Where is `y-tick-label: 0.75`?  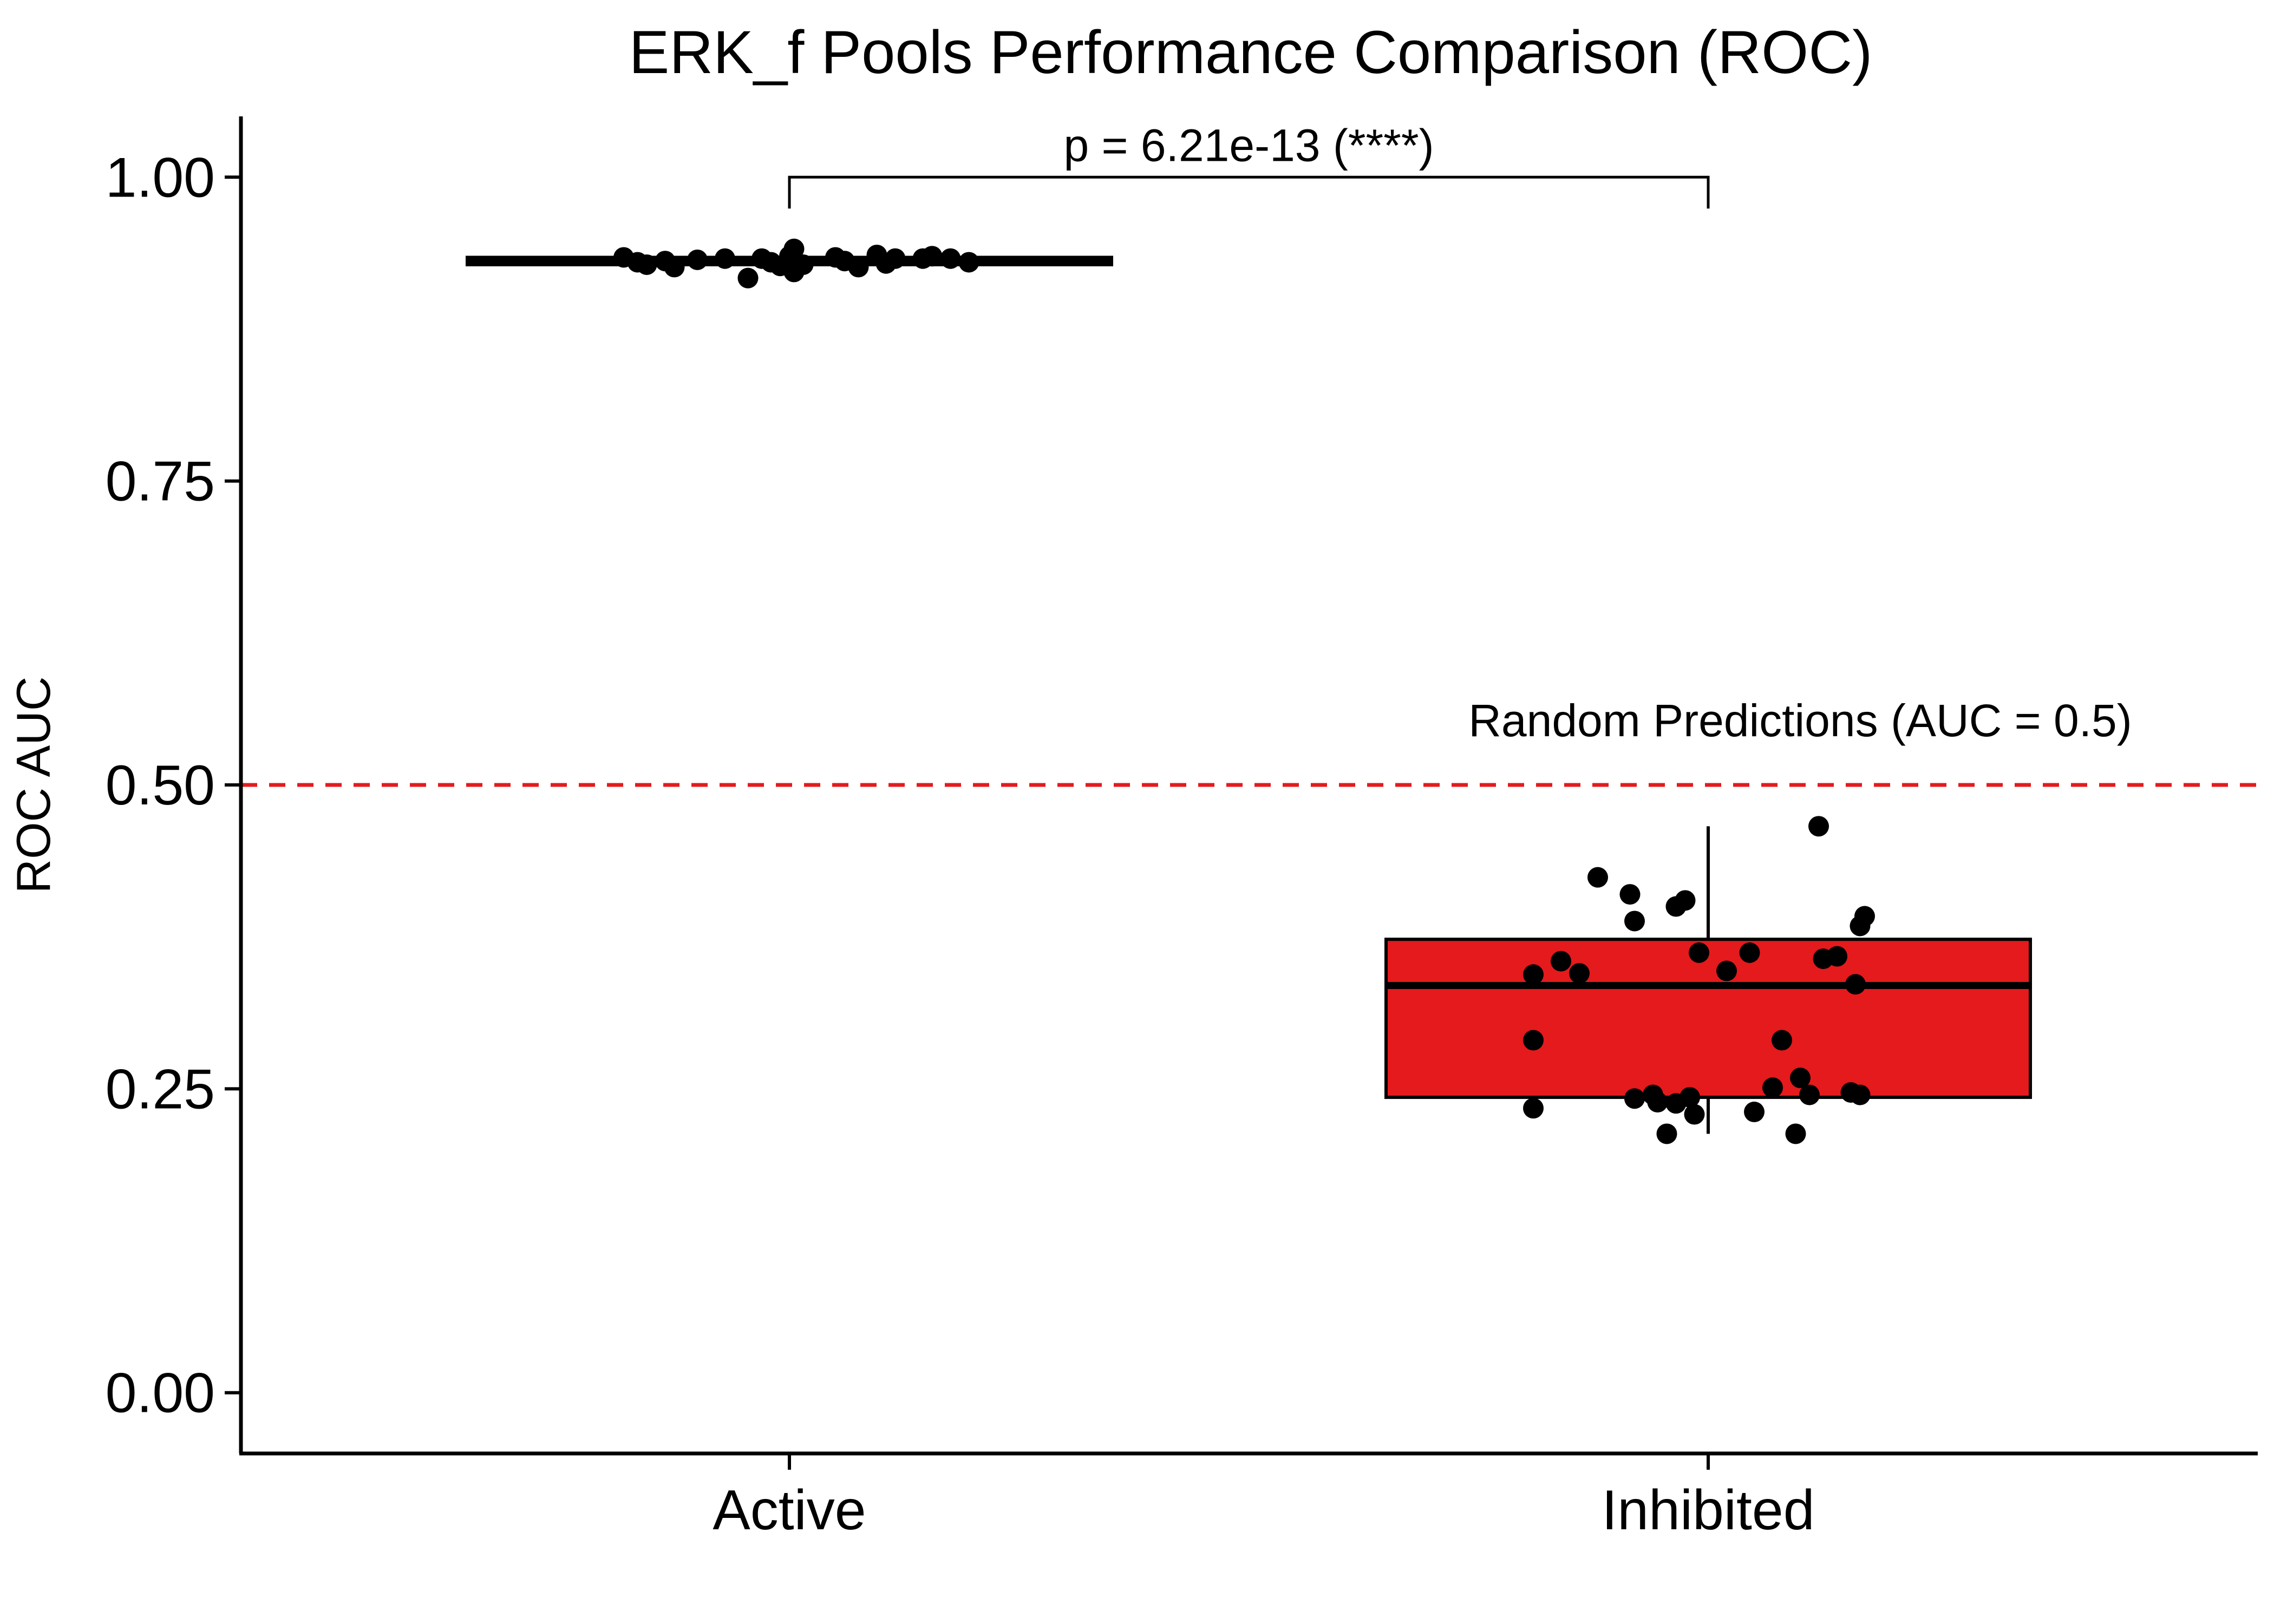 y-tick-label: 0.75 is located at coordinates (161, 481).